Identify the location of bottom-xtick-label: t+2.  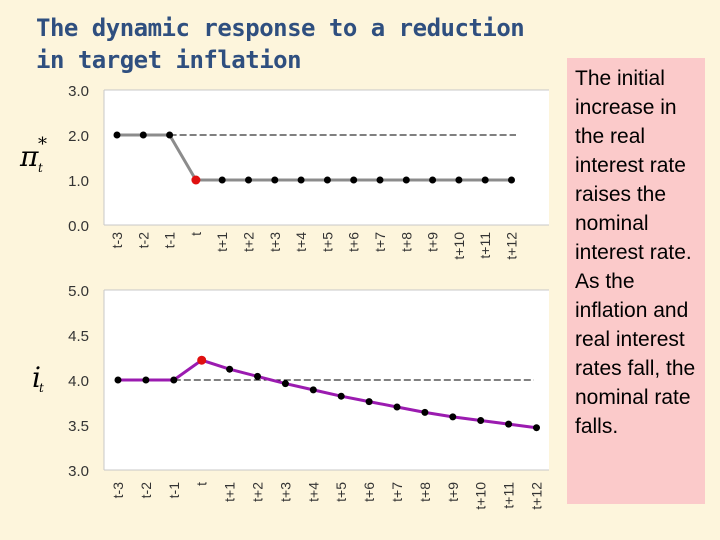
(258, 492).